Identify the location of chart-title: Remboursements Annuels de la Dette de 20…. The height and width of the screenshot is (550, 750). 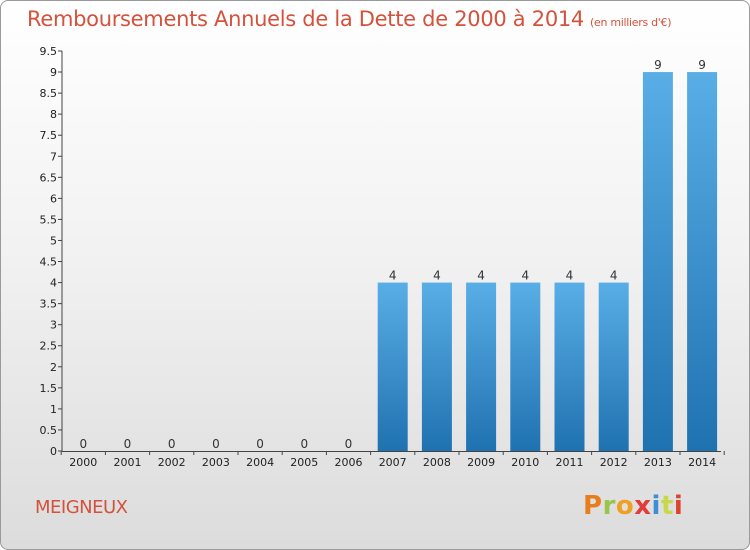
(349, 19).